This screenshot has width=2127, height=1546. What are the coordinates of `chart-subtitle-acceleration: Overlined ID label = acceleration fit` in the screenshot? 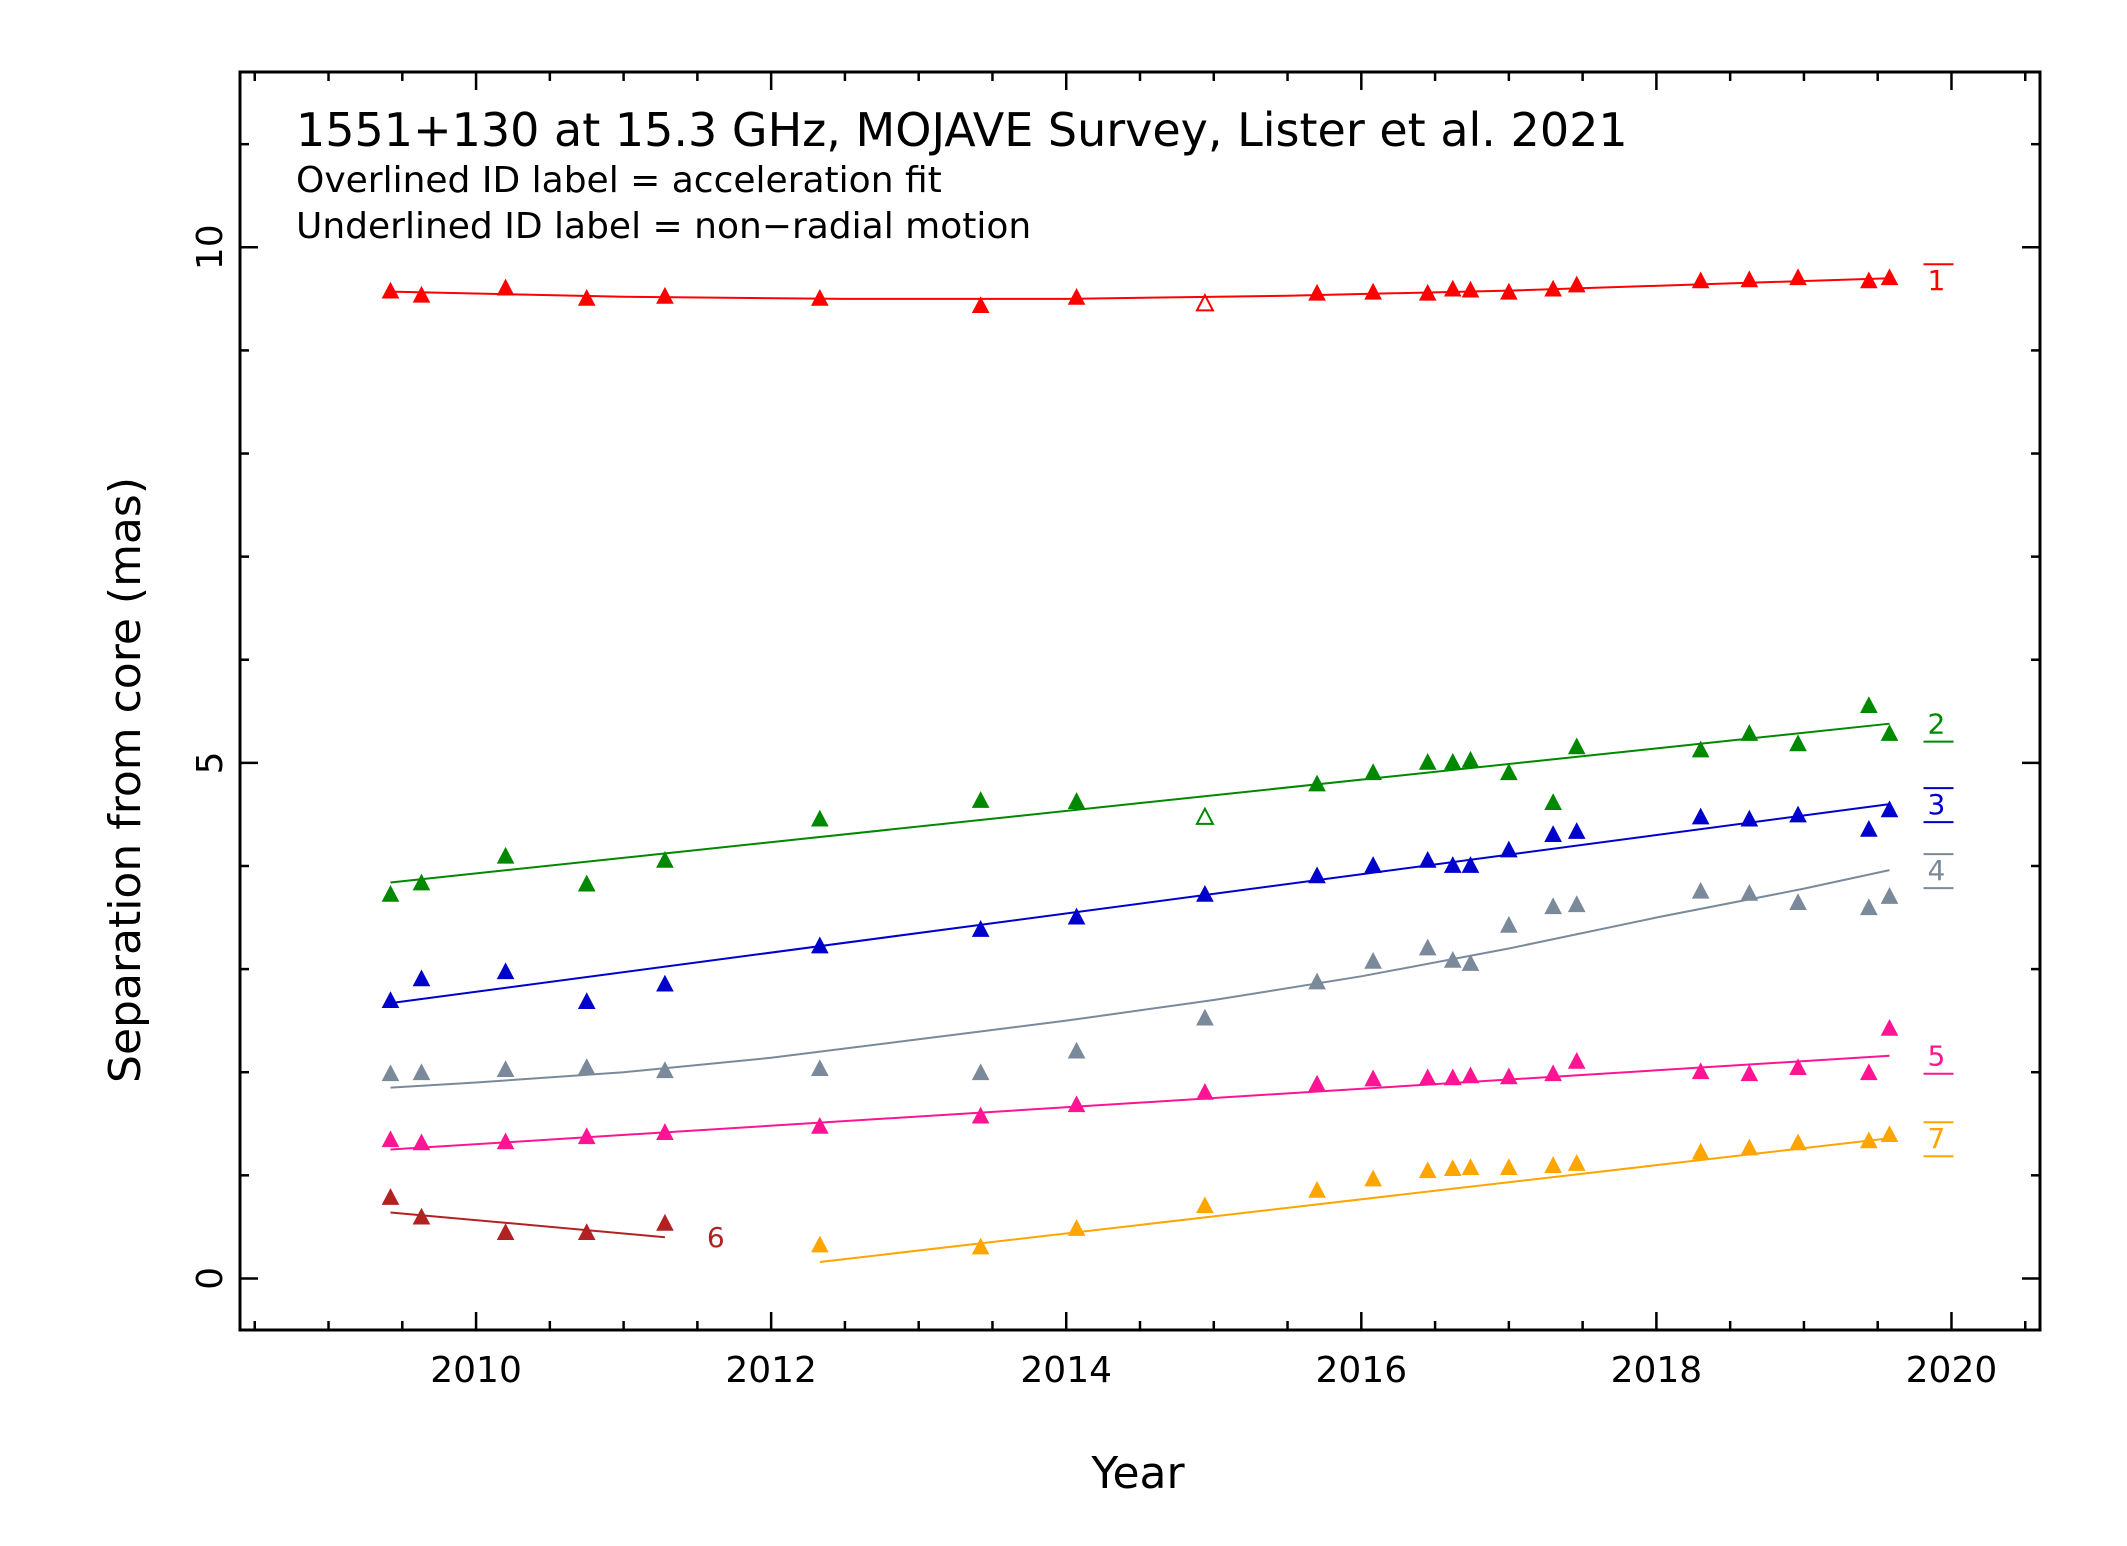 It's located at (619, 180).